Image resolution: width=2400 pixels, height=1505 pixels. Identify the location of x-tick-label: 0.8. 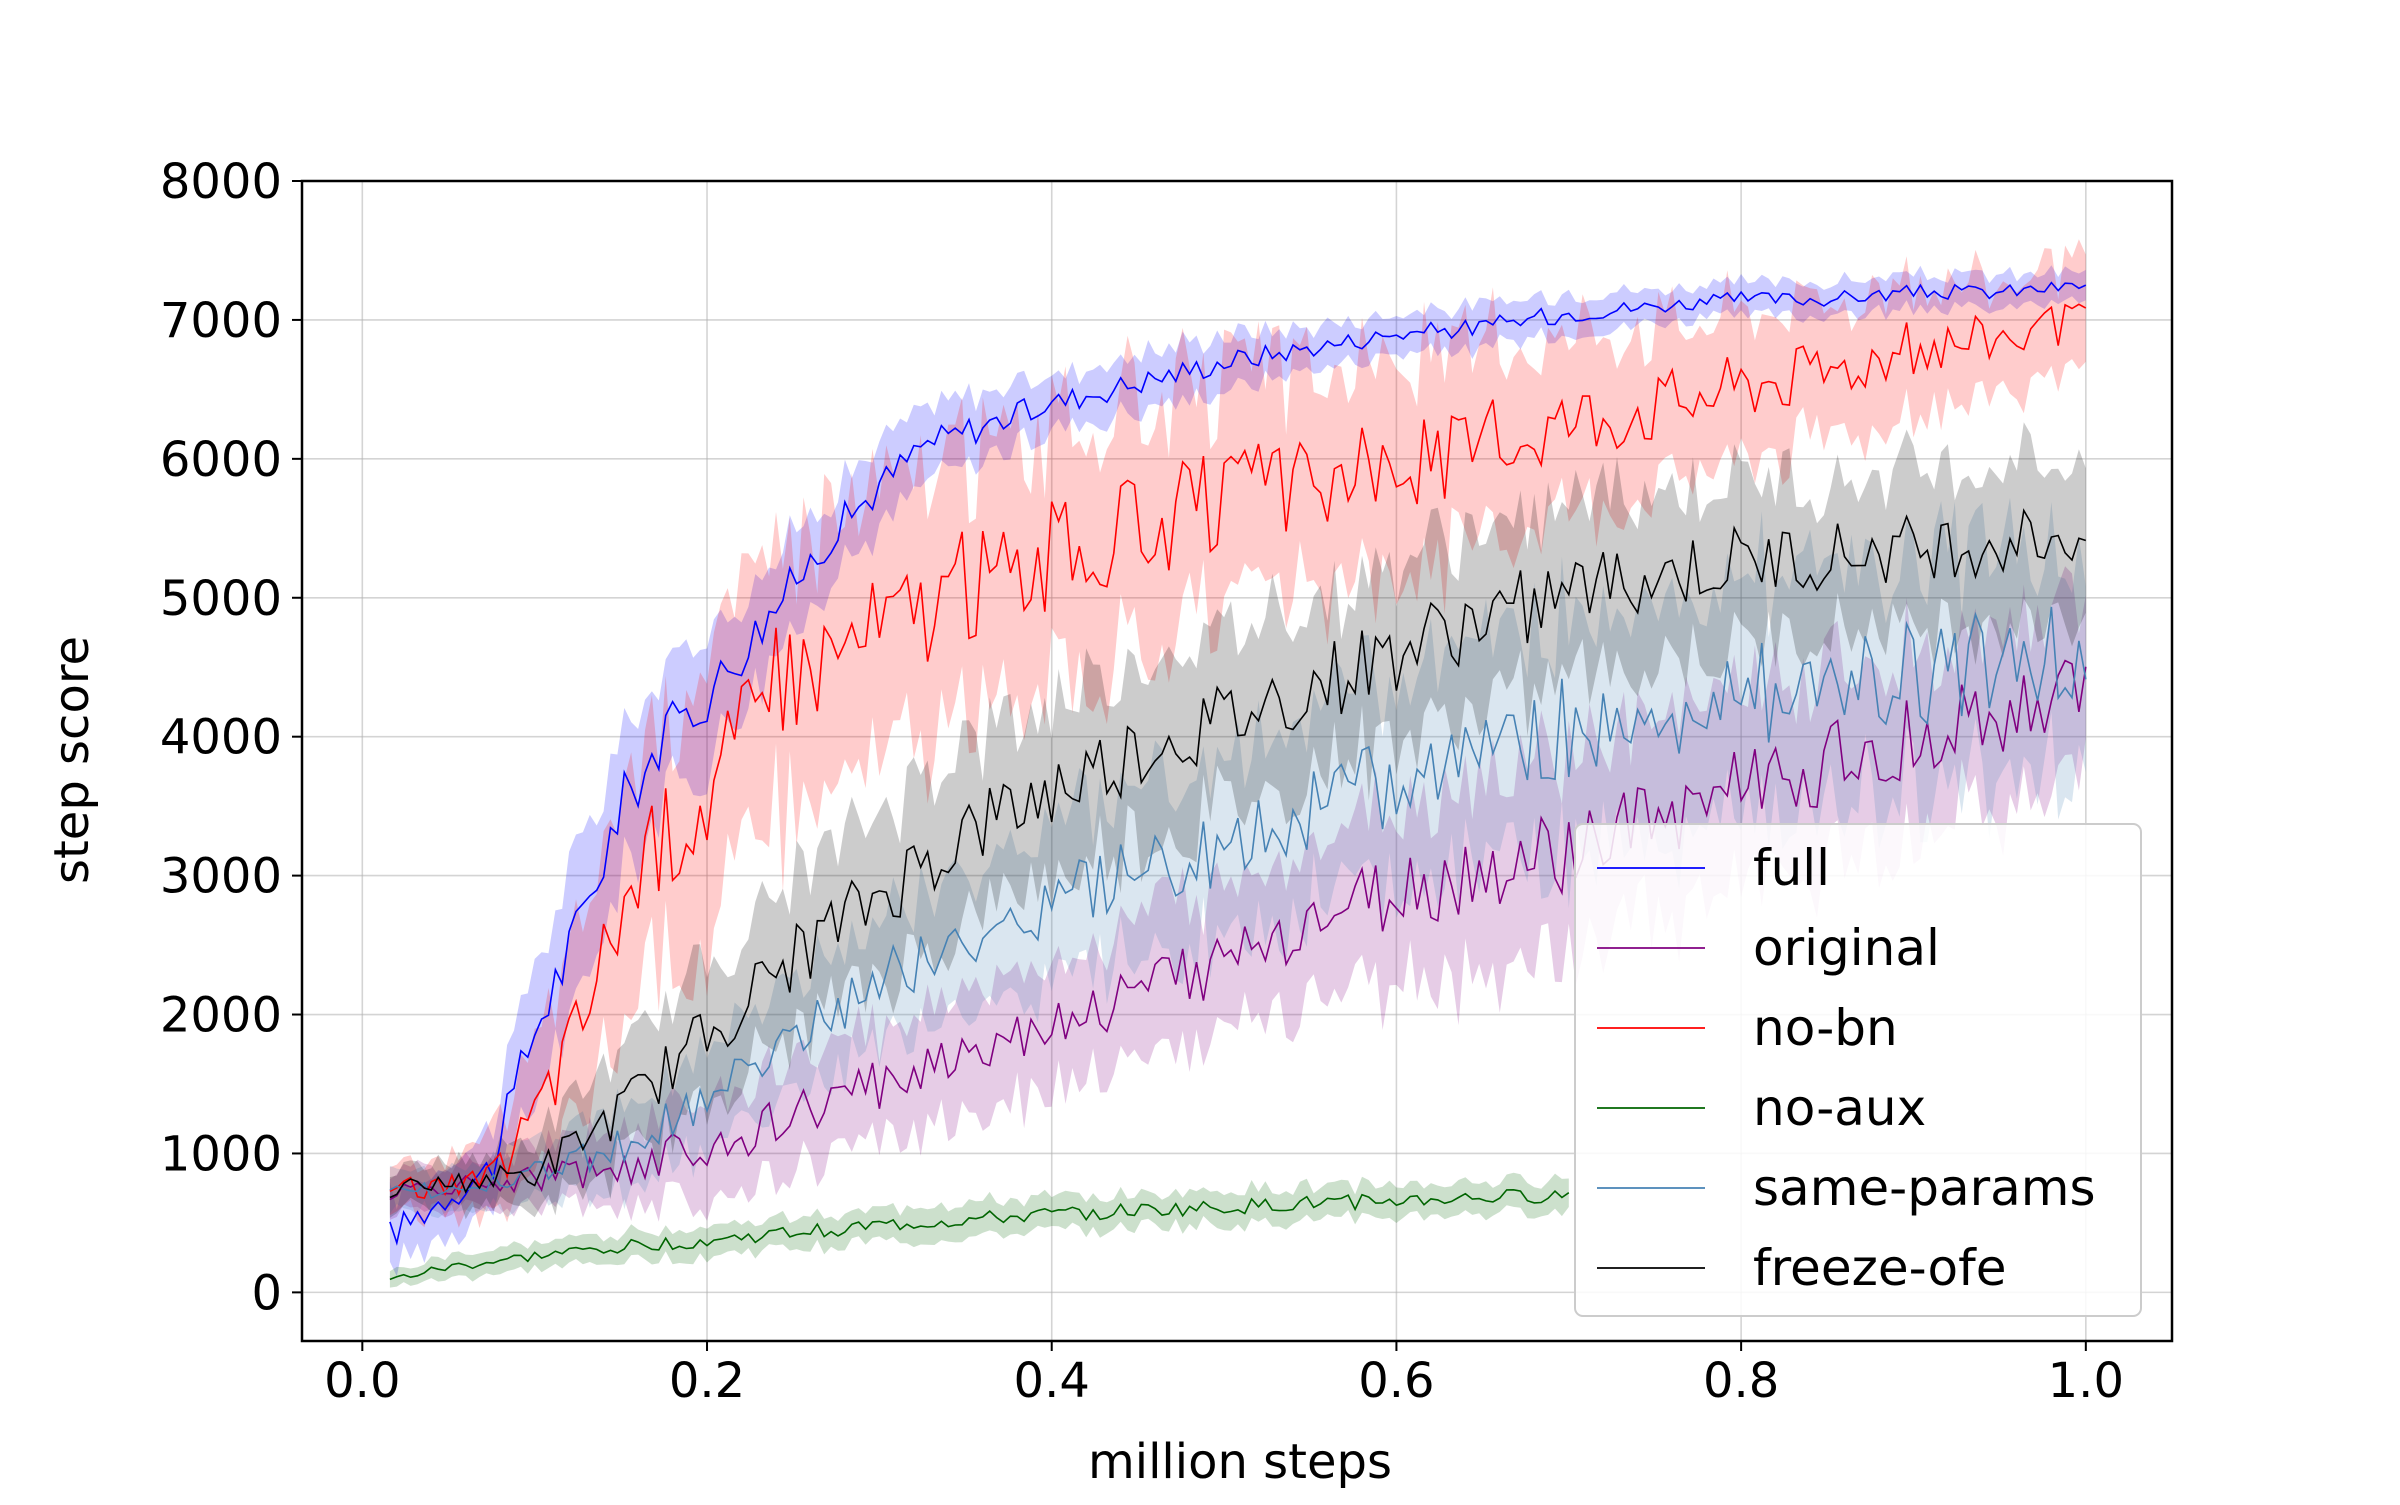
(1741, 1381).